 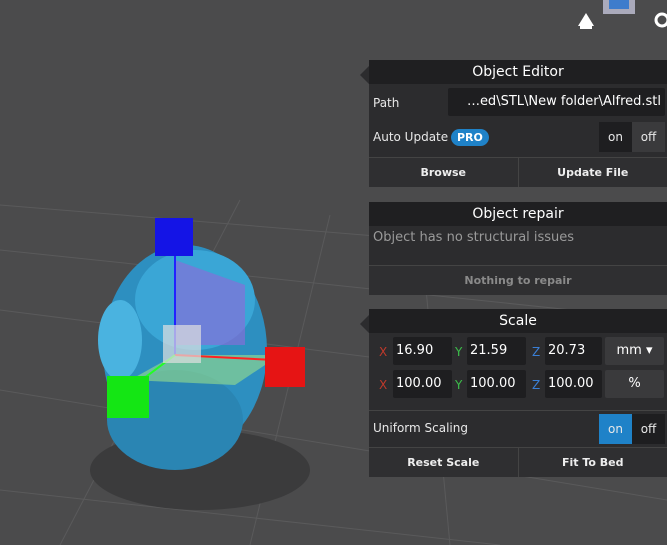 What do you see at coordinates (210, 302) in the screenshot?
I see `plane-yz` at bounding box center [210, 302].